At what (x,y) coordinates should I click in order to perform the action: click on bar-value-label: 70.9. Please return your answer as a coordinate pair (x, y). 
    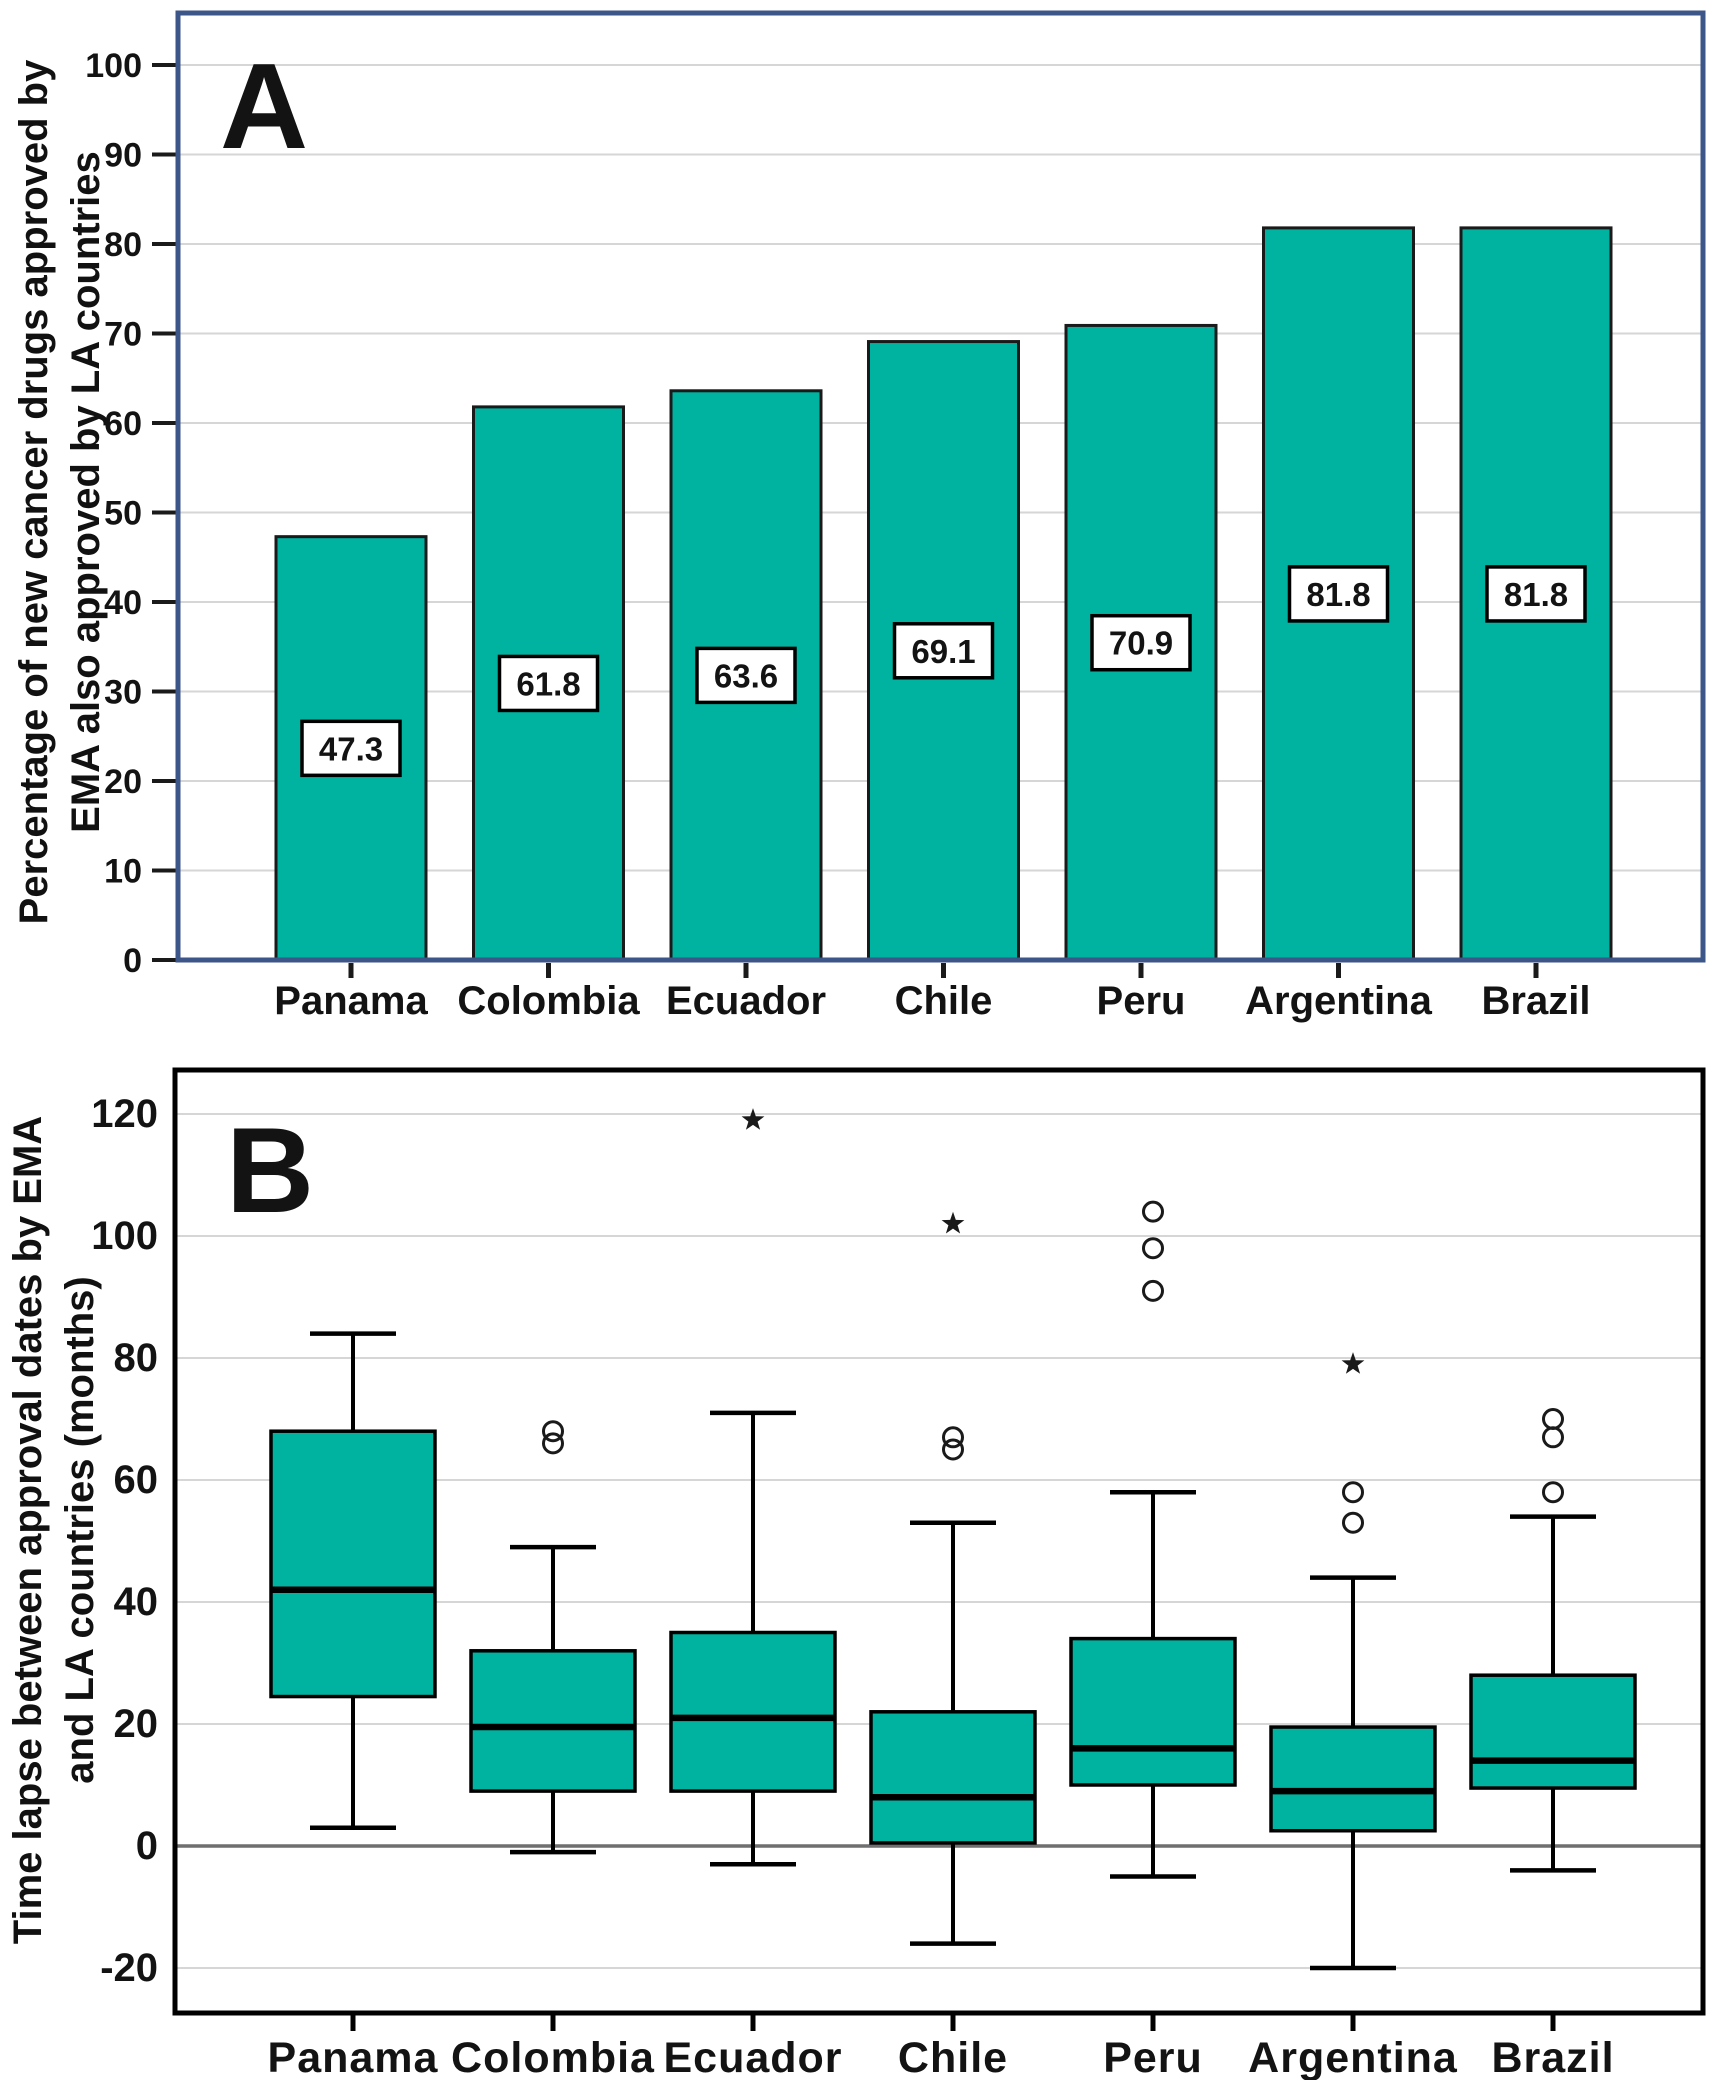
    Looking at the image, I should click on (1141, 643).